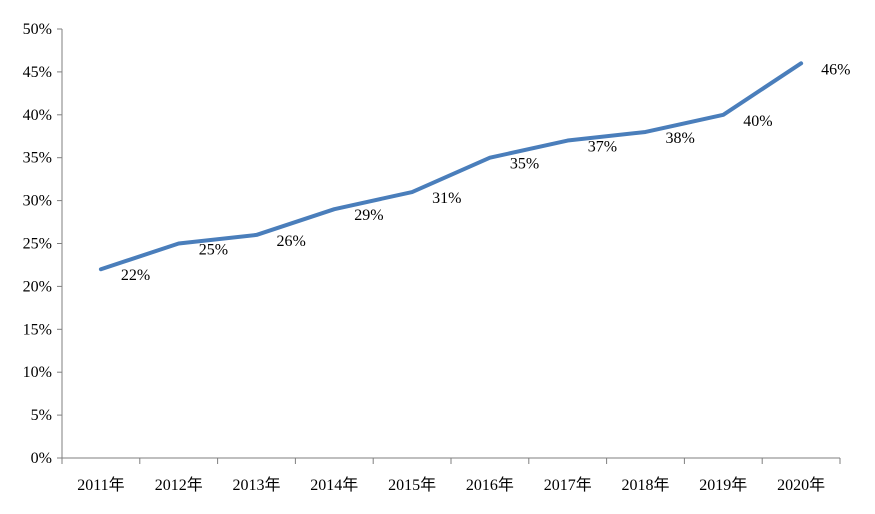 This screenshot has width=875, height=514. I want to click on y-tick-label: 45%, so click(37, 72).